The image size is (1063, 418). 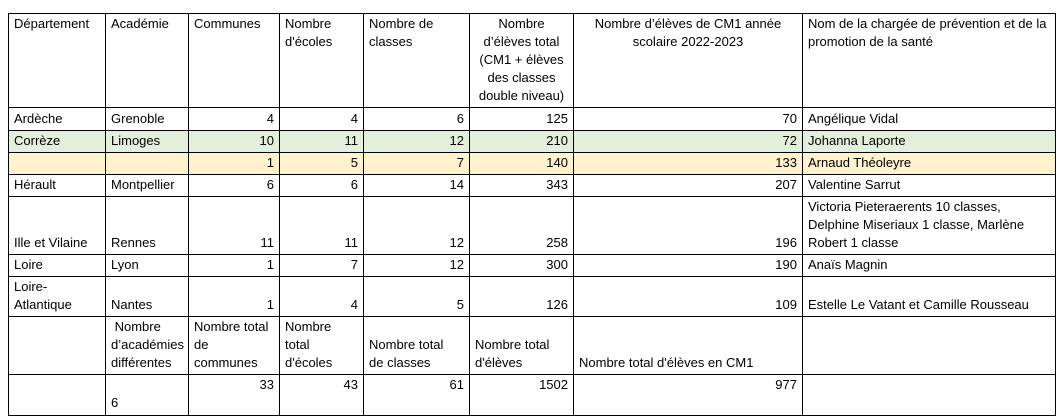 I want to click on cell-totals-eleves-cm1: 977, so click(x=688, y=395).